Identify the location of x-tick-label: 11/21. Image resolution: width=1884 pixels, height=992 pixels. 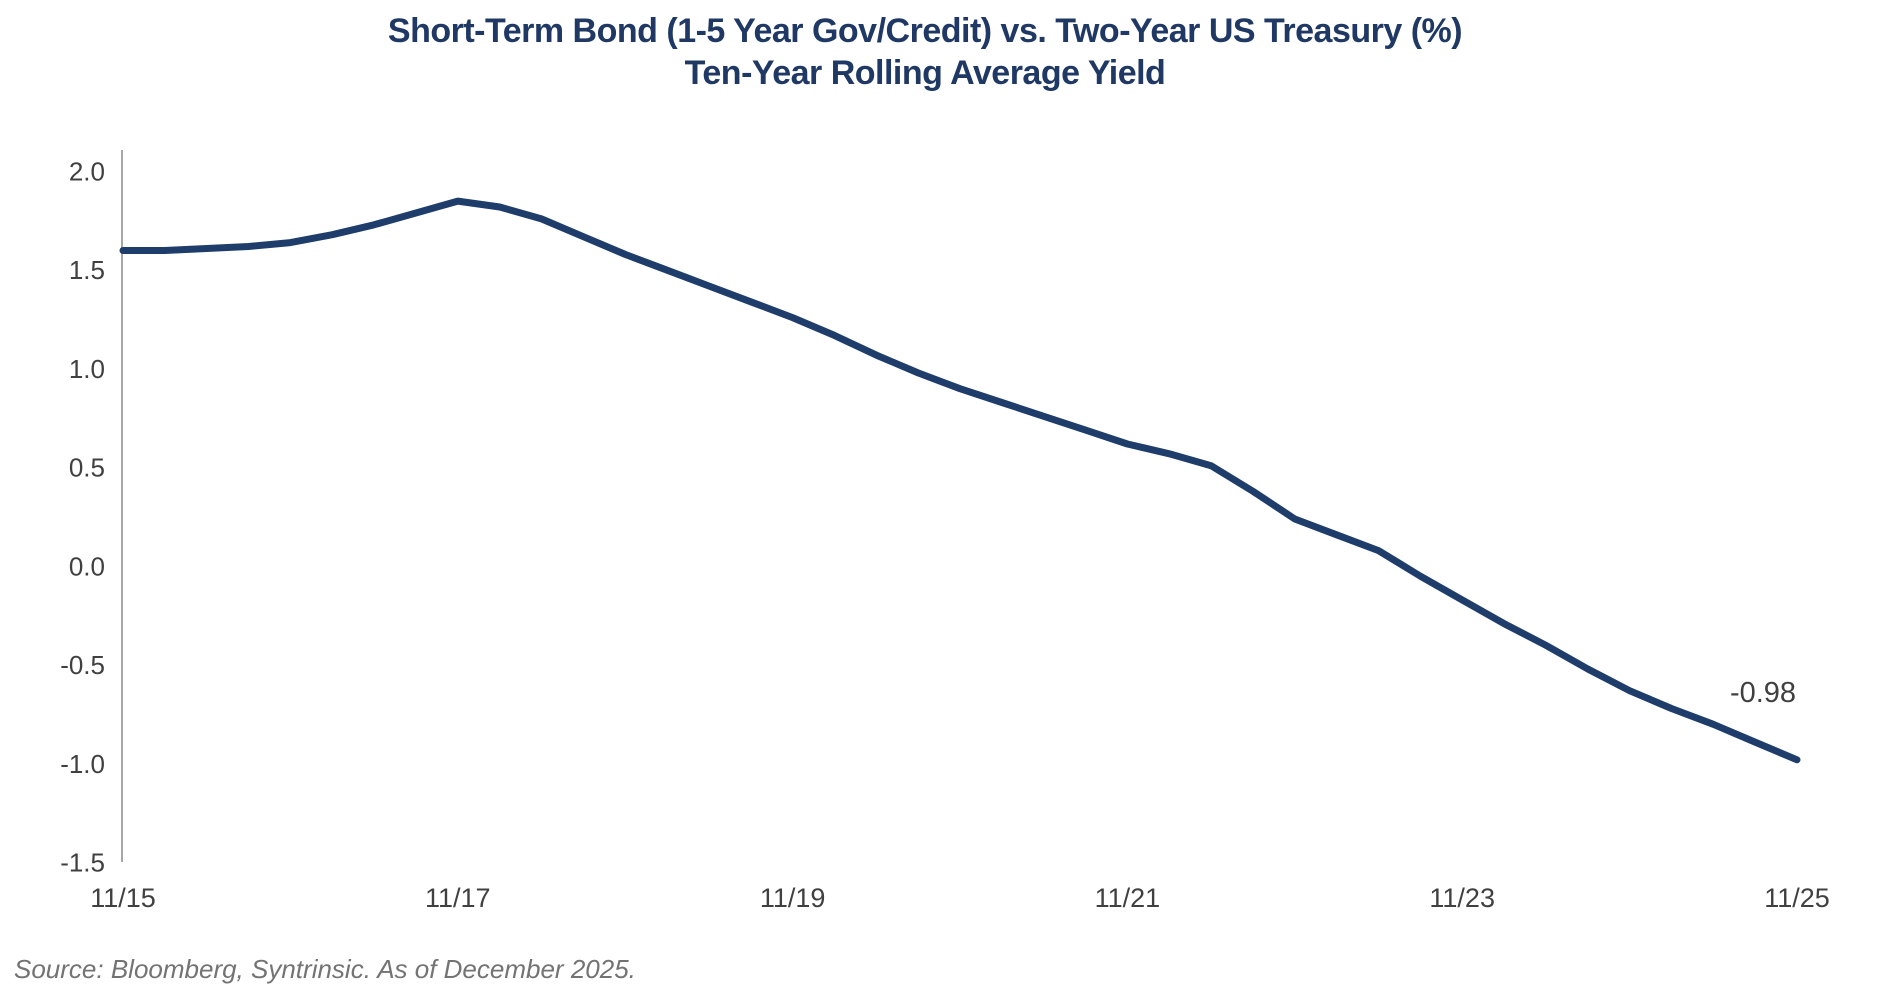
(1128, 898).